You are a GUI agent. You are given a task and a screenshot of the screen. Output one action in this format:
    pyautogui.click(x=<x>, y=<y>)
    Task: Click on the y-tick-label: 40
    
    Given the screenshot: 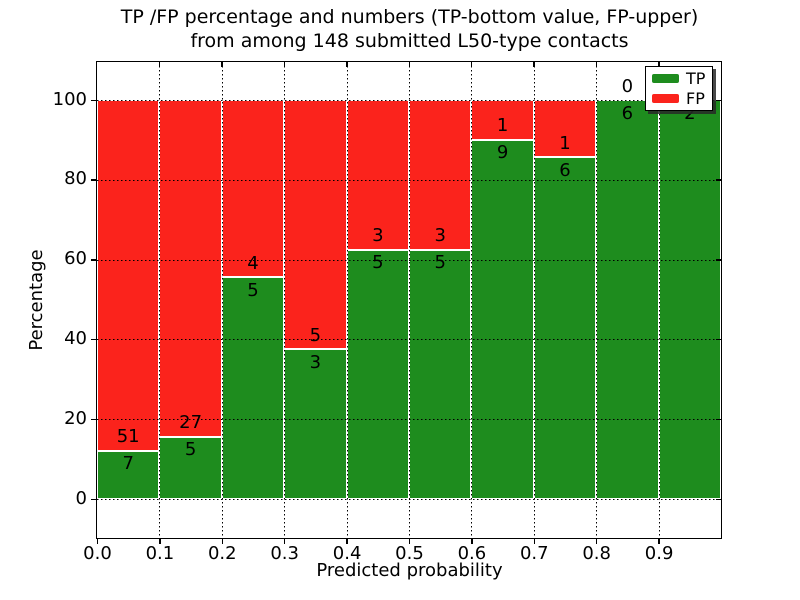 What is the action you would take?
    pyautogui.click(x=75, y=338)
    